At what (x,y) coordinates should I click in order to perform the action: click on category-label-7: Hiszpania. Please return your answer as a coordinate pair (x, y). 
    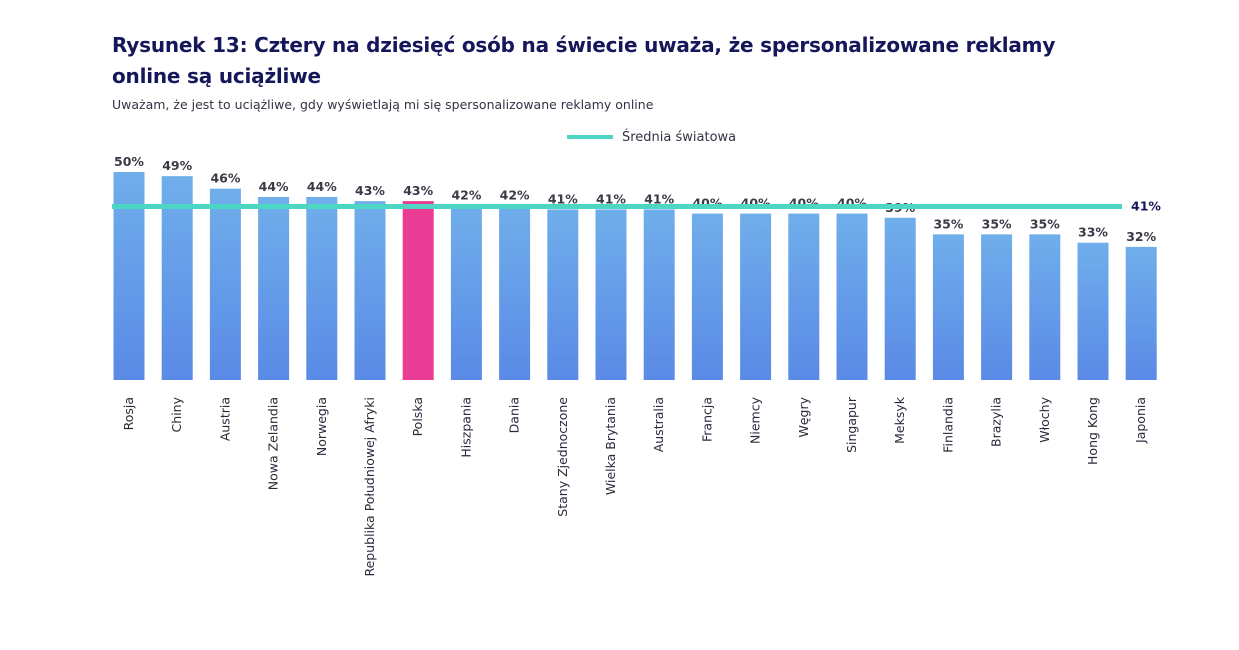
    Looking at the image, I should click on (465, 427).